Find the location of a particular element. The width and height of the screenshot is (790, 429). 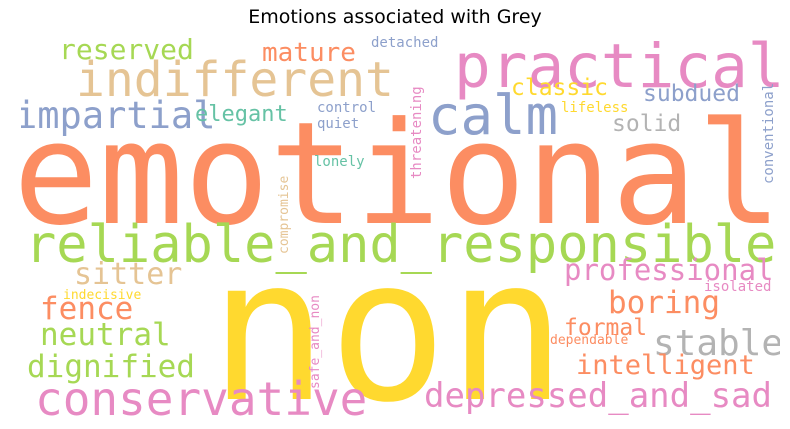

word-neutral: neutral is located at coordinates (105, 335).